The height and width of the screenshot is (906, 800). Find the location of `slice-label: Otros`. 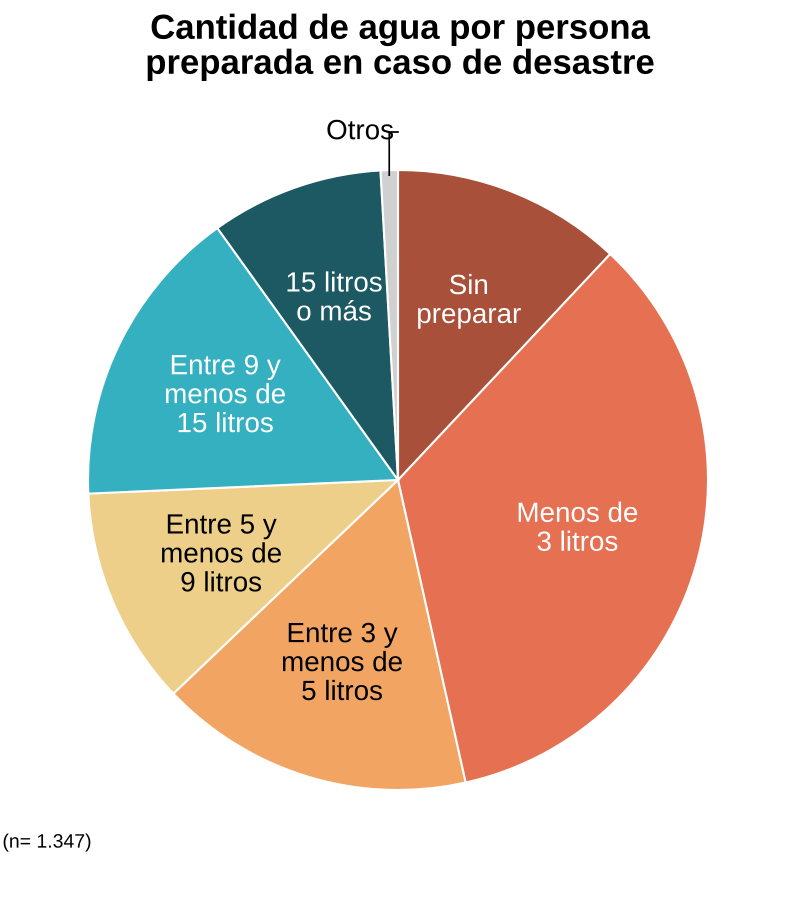

slice-label: Otros is located at coordinates (360, 130).